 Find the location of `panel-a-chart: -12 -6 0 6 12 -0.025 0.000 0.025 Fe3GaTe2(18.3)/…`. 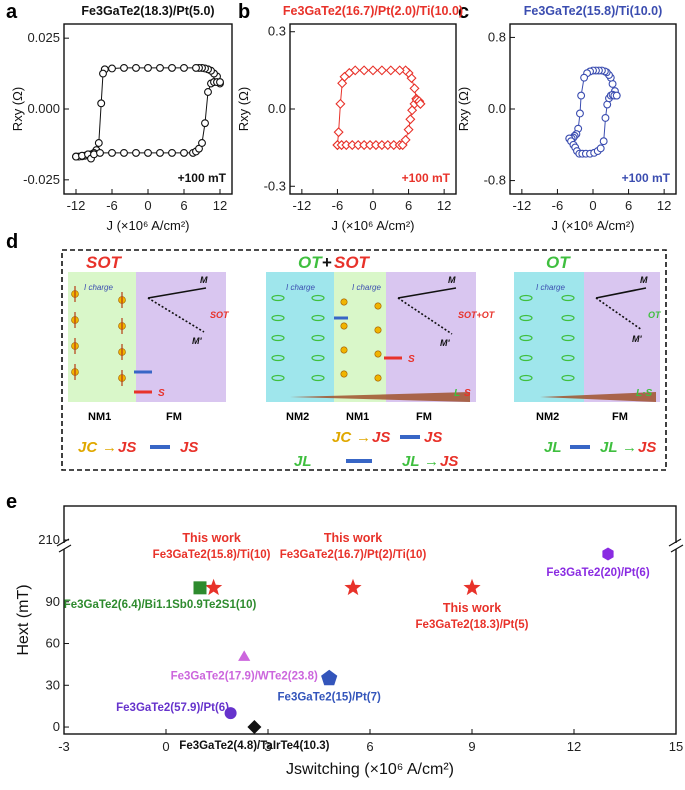

panel-a-chart: -12 -6 0 6 12 -0.025 0.000 0.025 Fe3GaTe2(18.3)/… is located at coordinates (121, 118).